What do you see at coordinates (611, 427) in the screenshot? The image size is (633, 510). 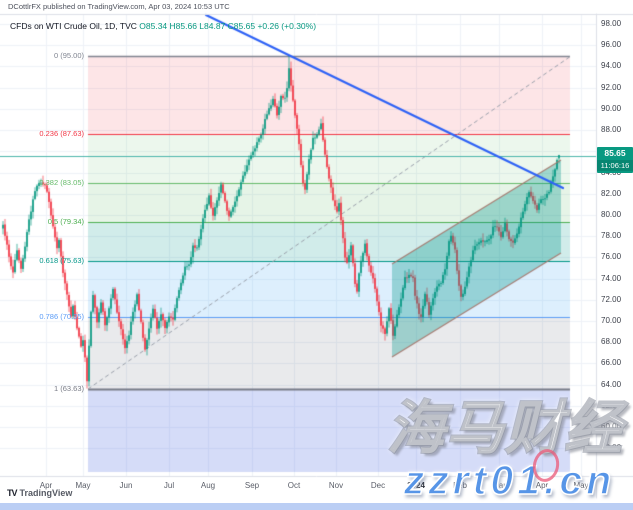 I see `price-tick-60.00: 60.00` at bounding box center [611, 427].